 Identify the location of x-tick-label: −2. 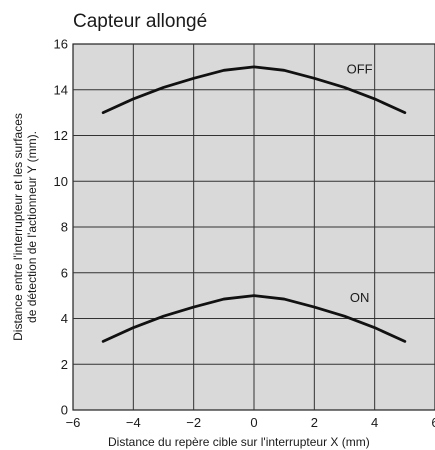
(193, 422).